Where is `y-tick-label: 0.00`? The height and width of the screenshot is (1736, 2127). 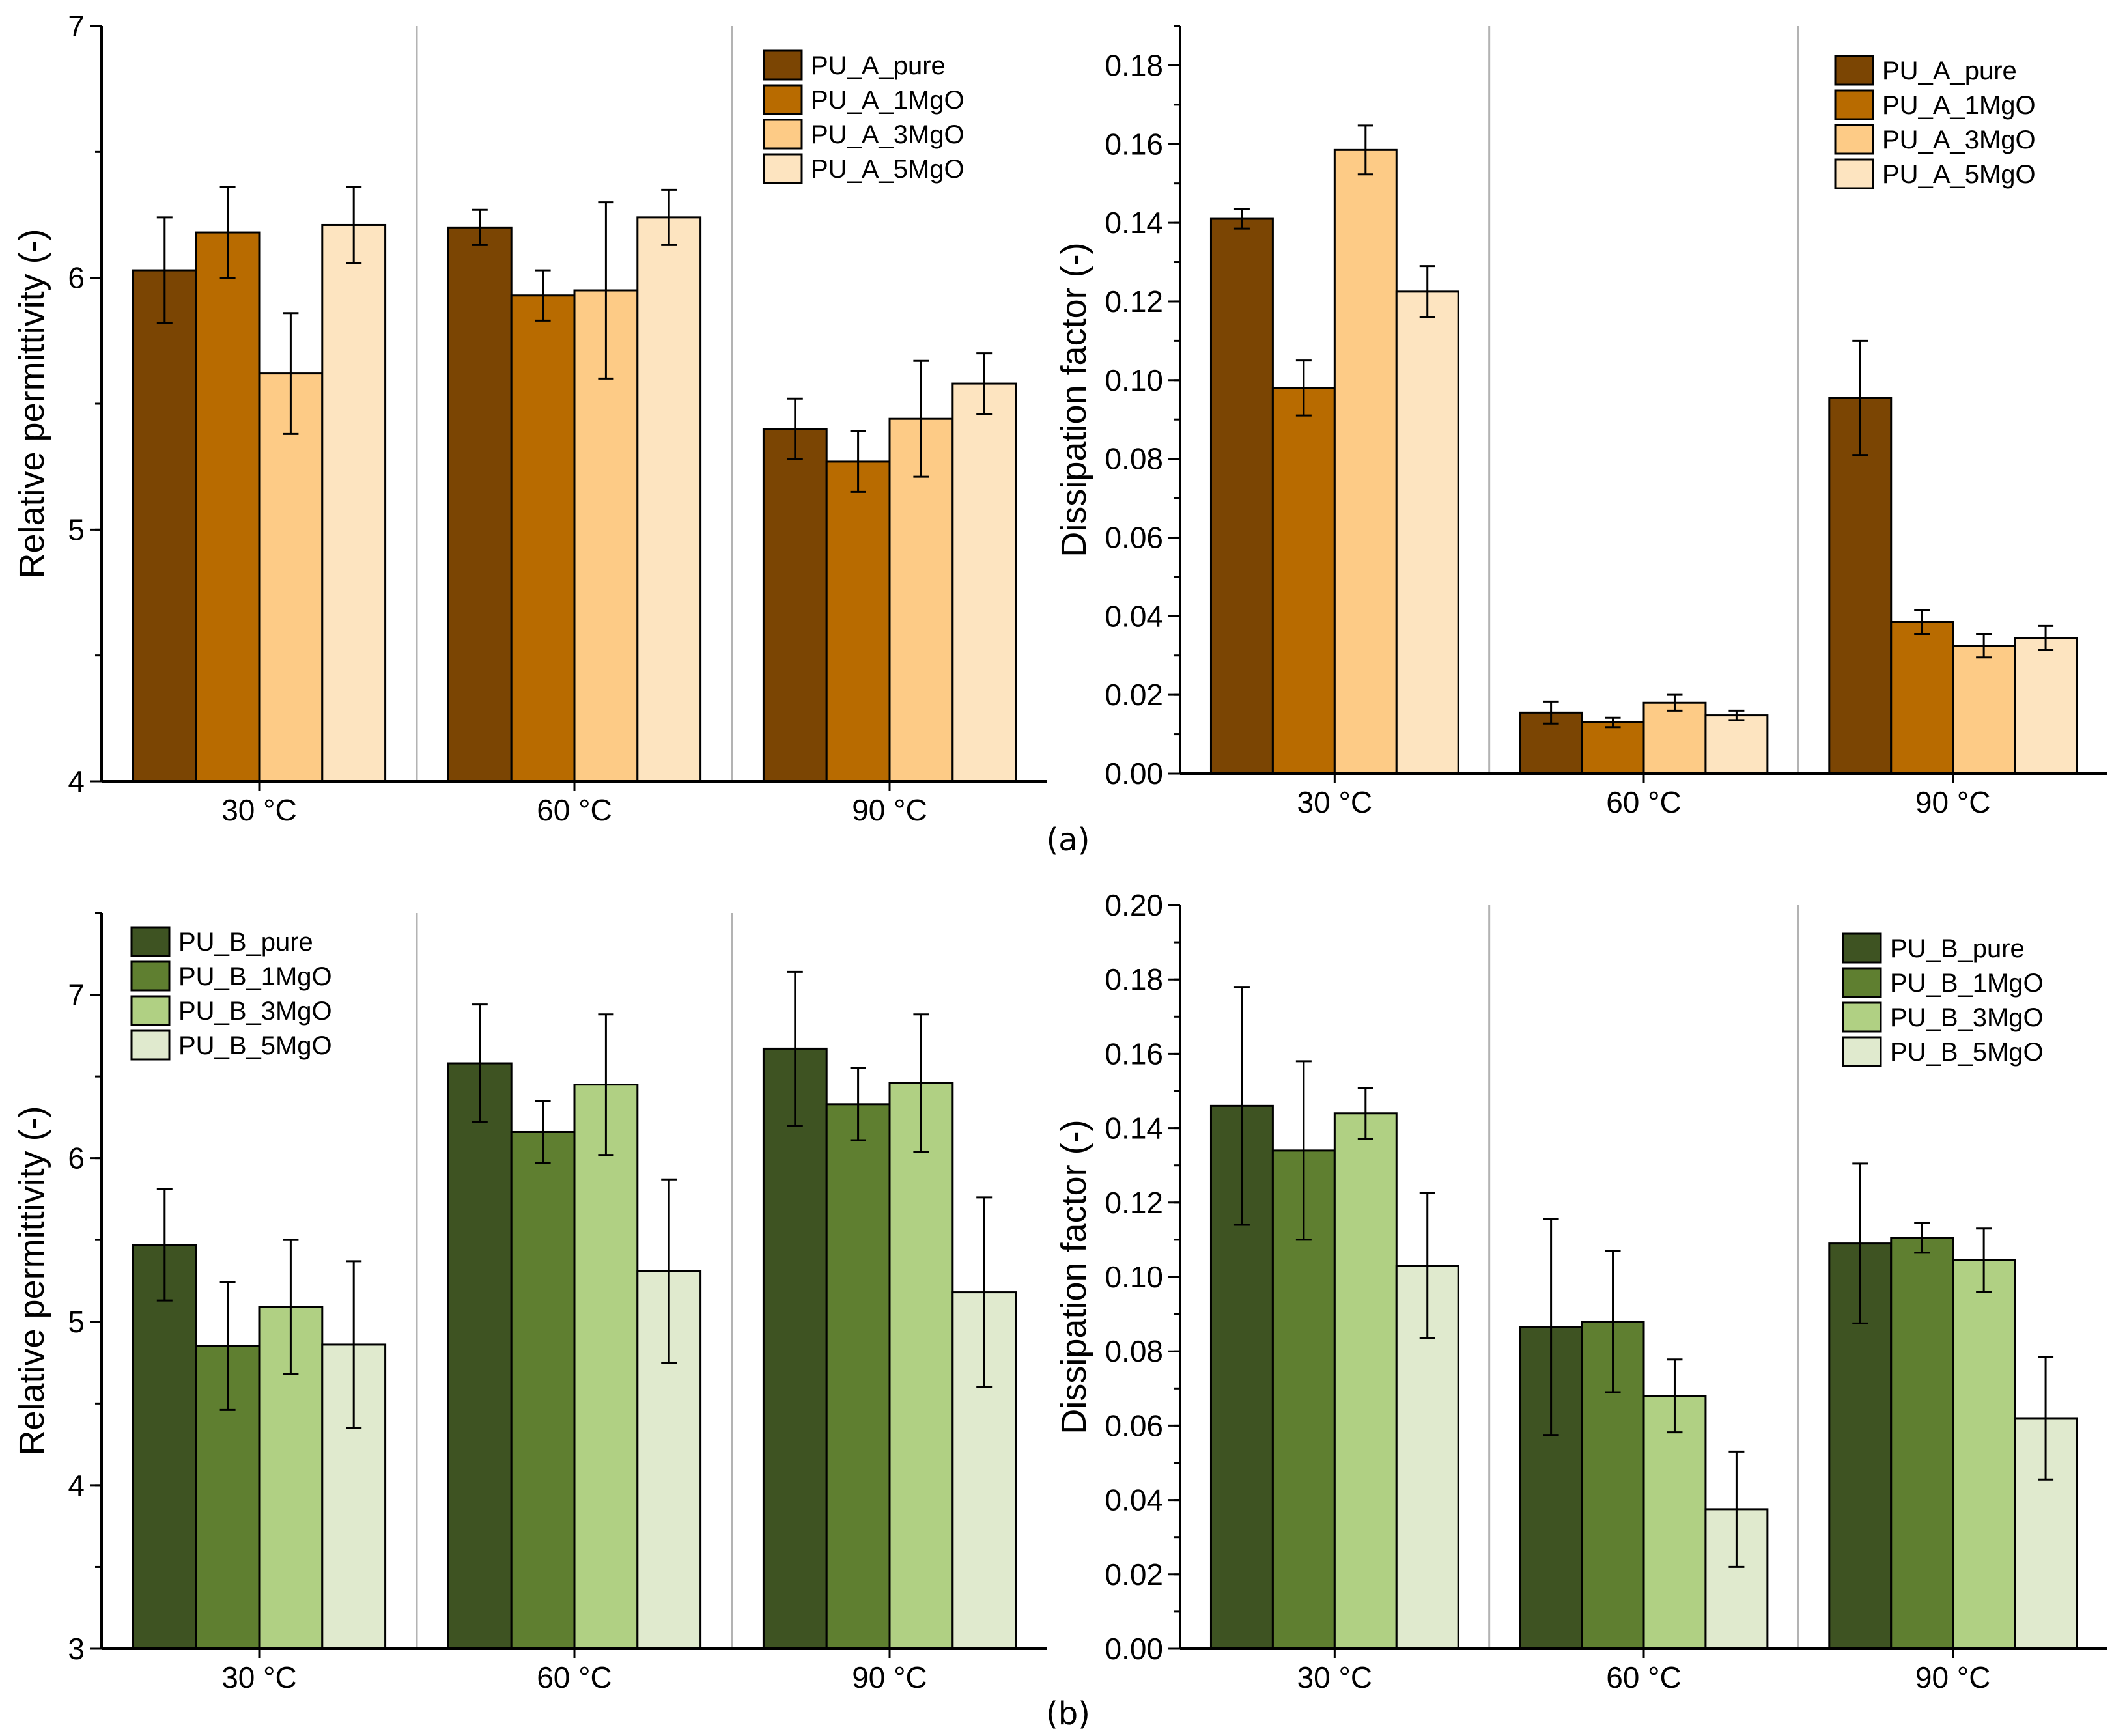 y-tick-label: 0.00 is located at coordinates (1134, 774).